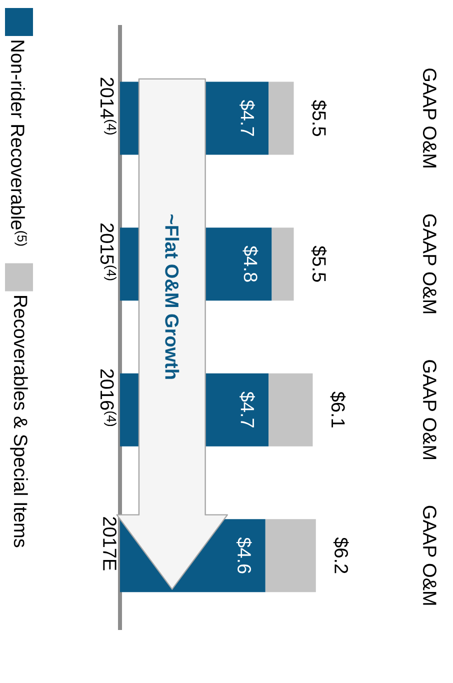 The image size is (453, 683). I want to click on y-tick-label: 2015$^{(4)}$, so click(108, 252).